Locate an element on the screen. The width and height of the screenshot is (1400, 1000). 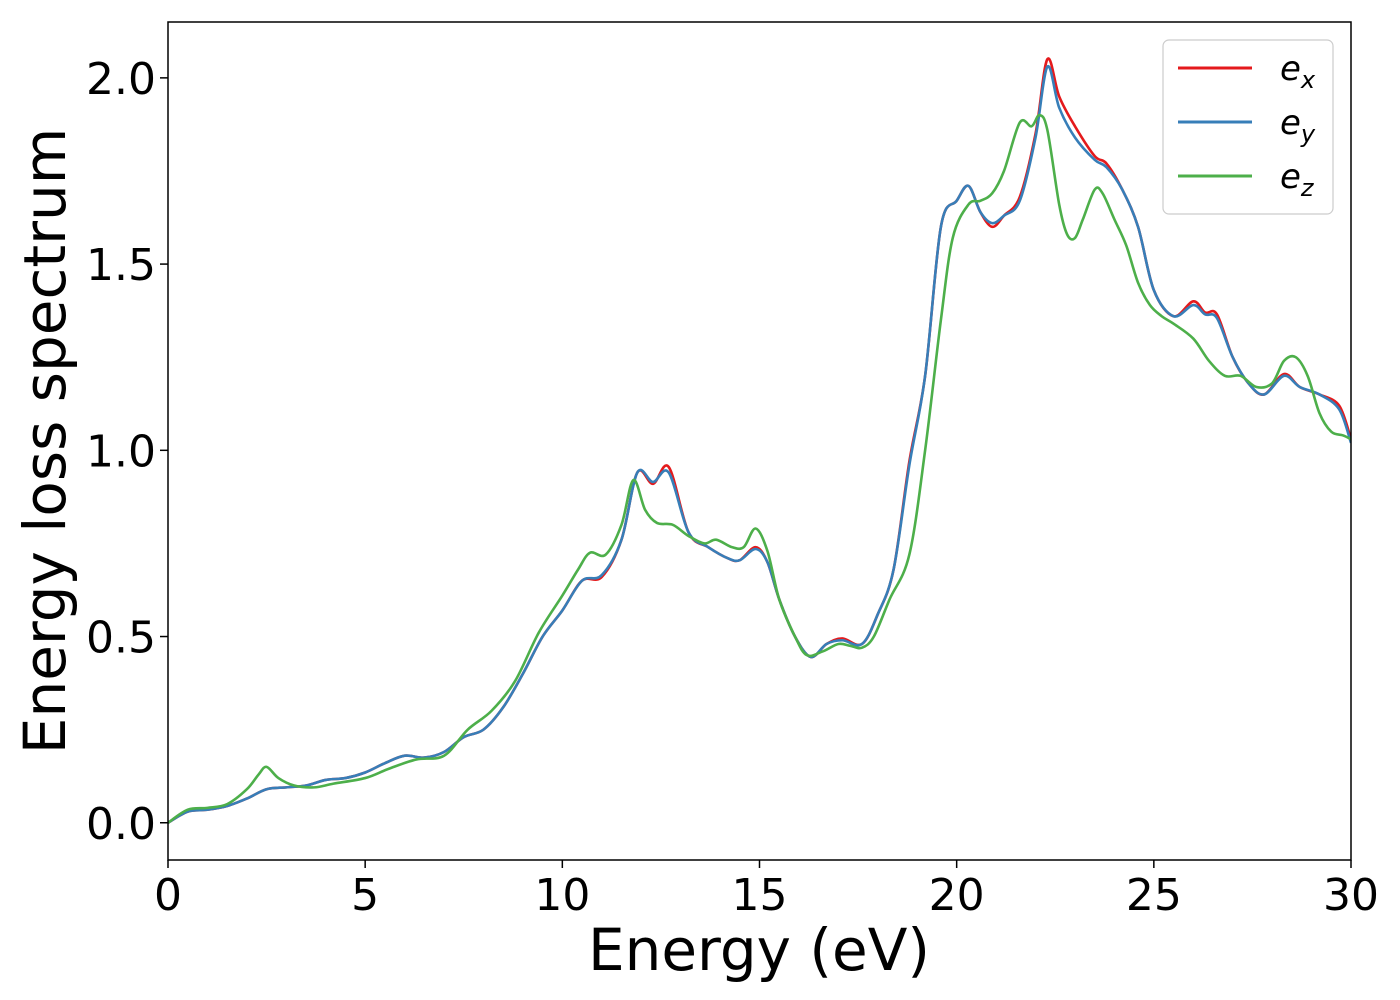
x-axis-label: Energy (eV) is located at coordinates (759, 950).